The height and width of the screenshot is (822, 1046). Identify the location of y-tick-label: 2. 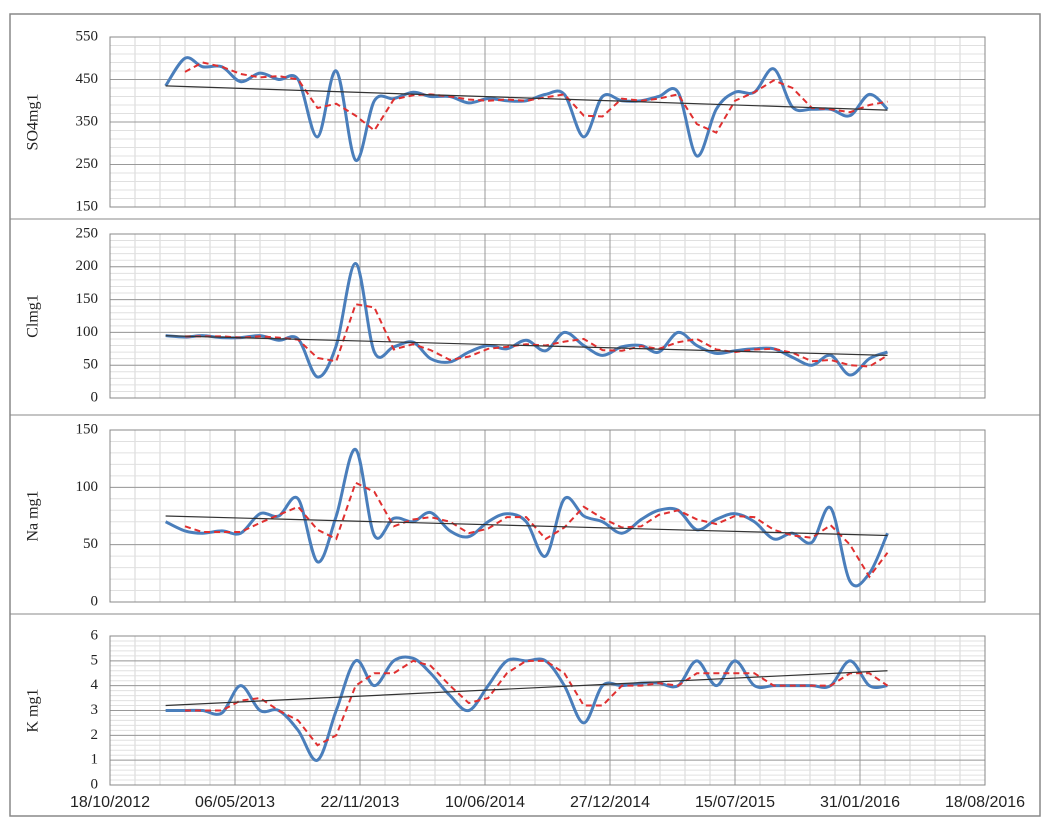
(95, 735).